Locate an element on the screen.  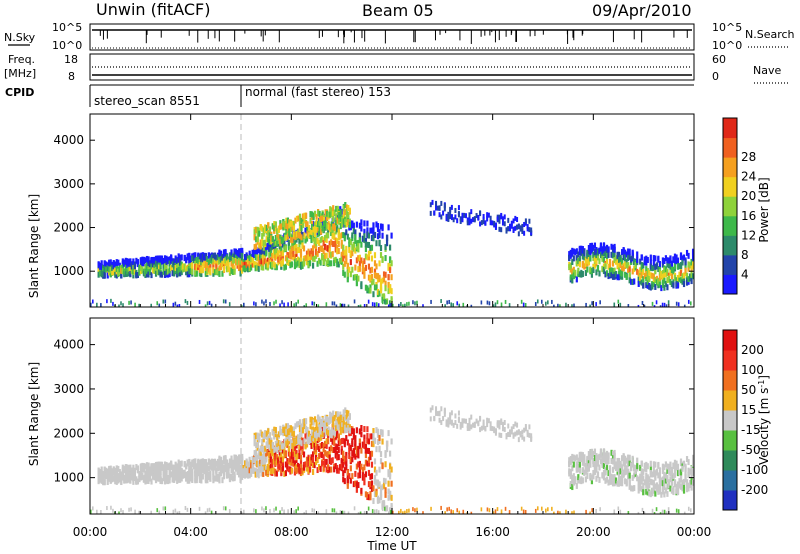
right-tick-top: 10^5 is located at coordinates (727, 27).